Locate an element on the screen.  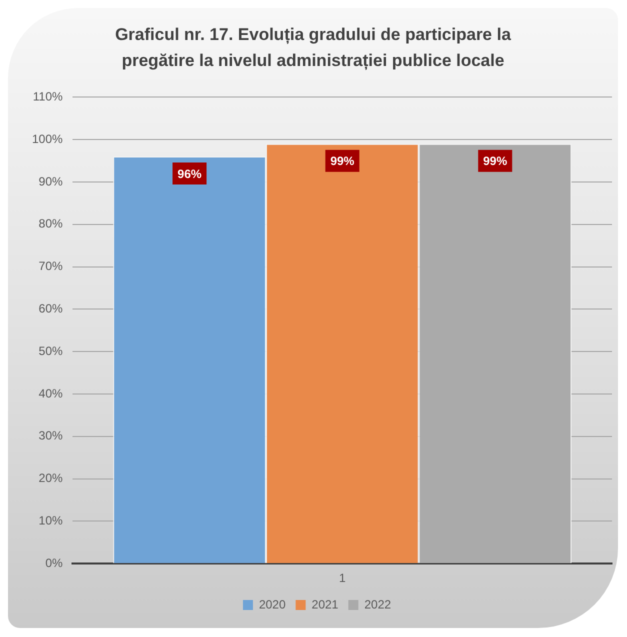
y-tick-label: 110% is located at coordinates (48, 97).